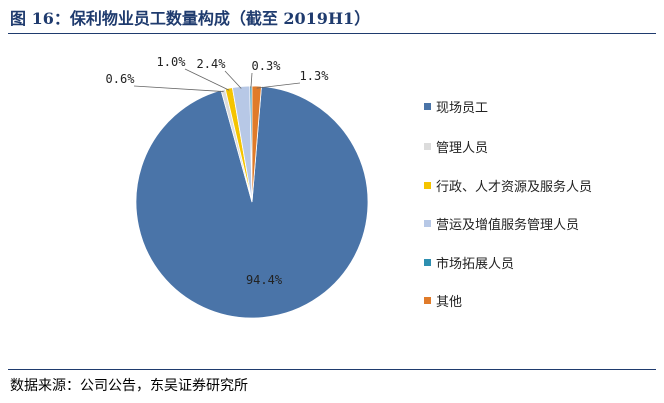  I want to click on slice-label-3: 2.4%, so click(212, 64).